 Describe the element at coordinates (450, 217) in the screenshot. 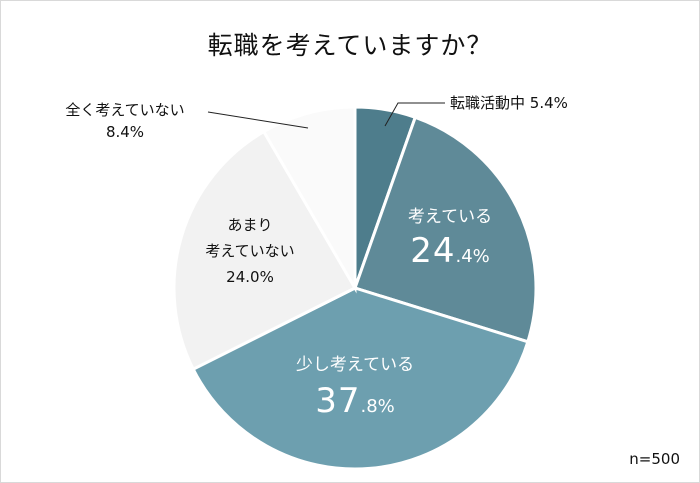

I see `label-name: 考えている` at that location.